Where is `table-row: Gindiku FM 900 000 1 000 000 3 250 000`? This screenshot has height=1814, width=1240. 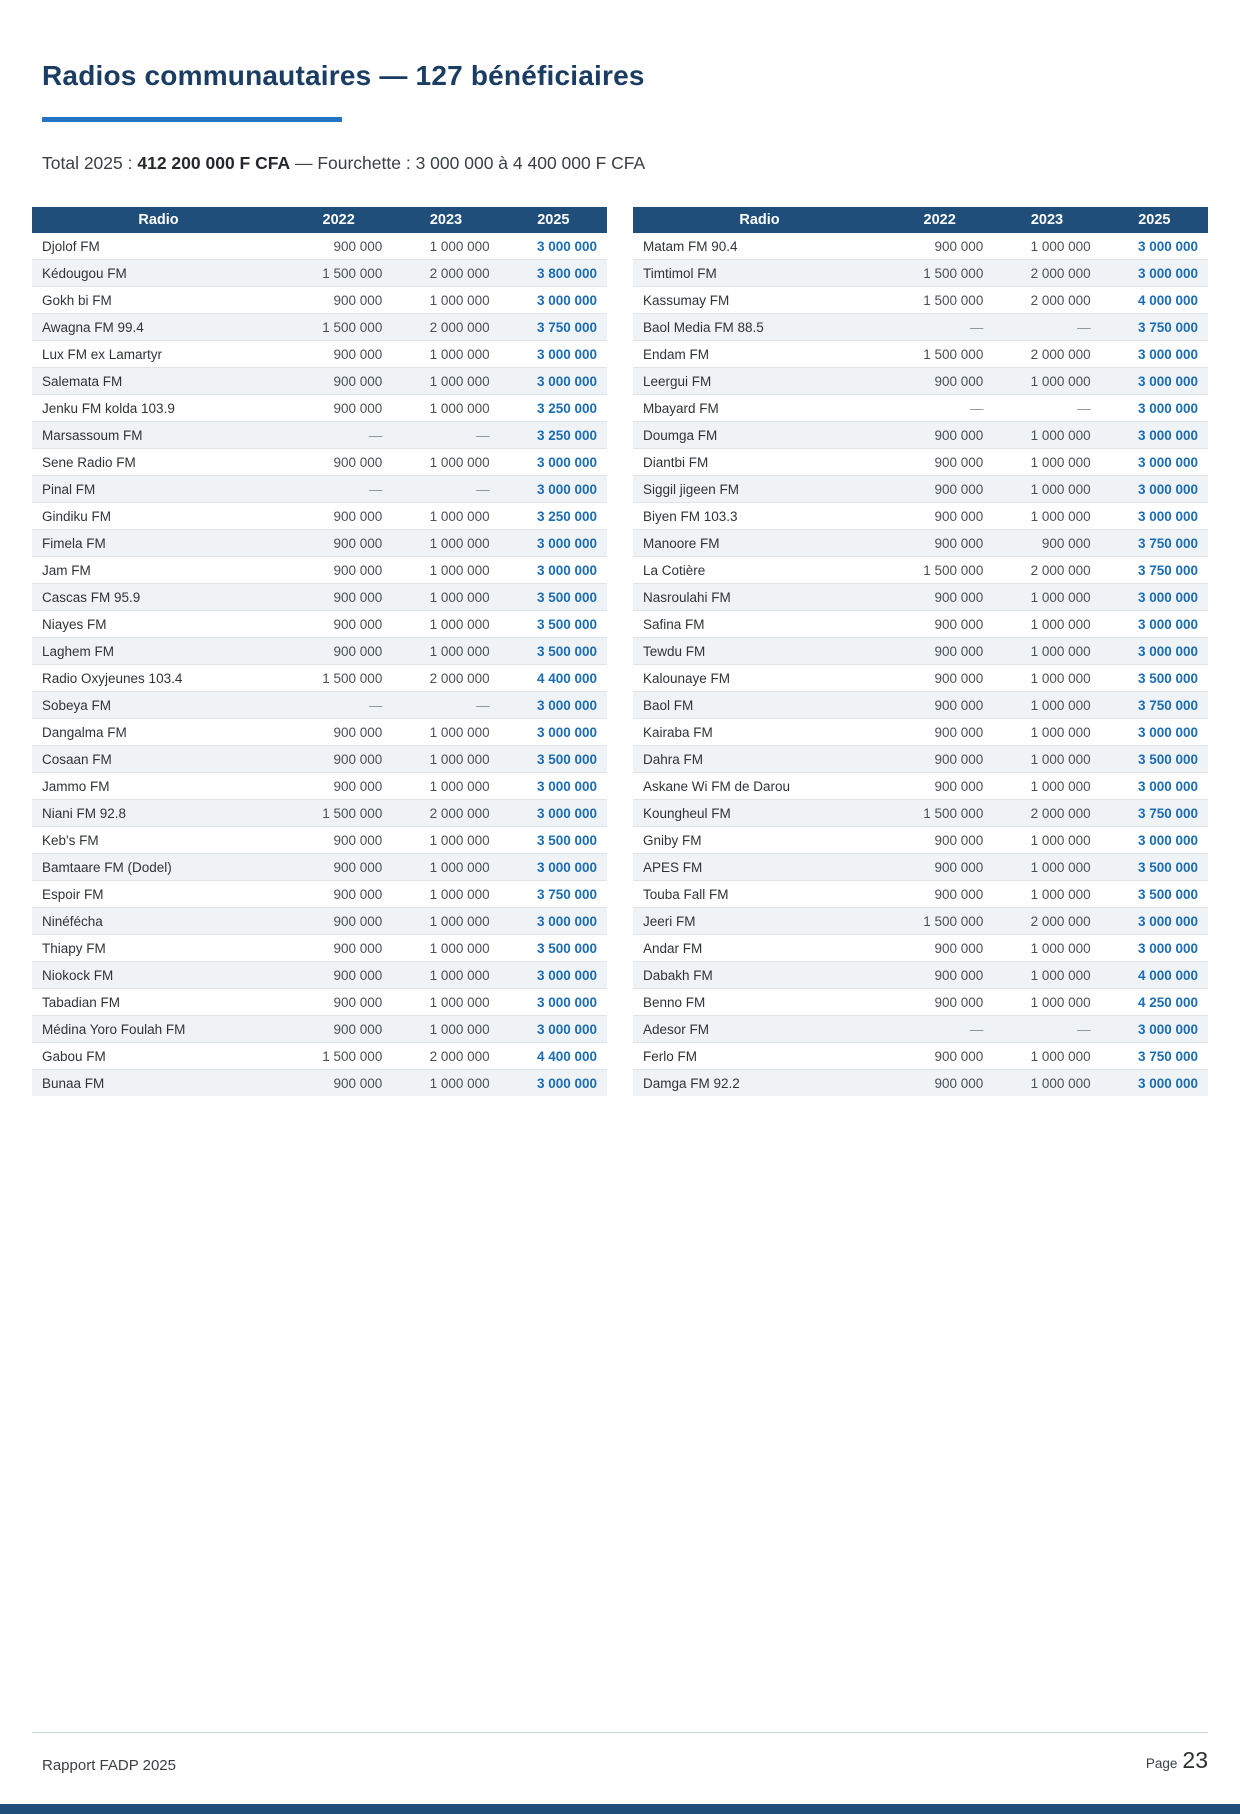
table-row: Gindiku FM 900 000 1 000 000 3 250 000 is located at coordinates (319, 516).